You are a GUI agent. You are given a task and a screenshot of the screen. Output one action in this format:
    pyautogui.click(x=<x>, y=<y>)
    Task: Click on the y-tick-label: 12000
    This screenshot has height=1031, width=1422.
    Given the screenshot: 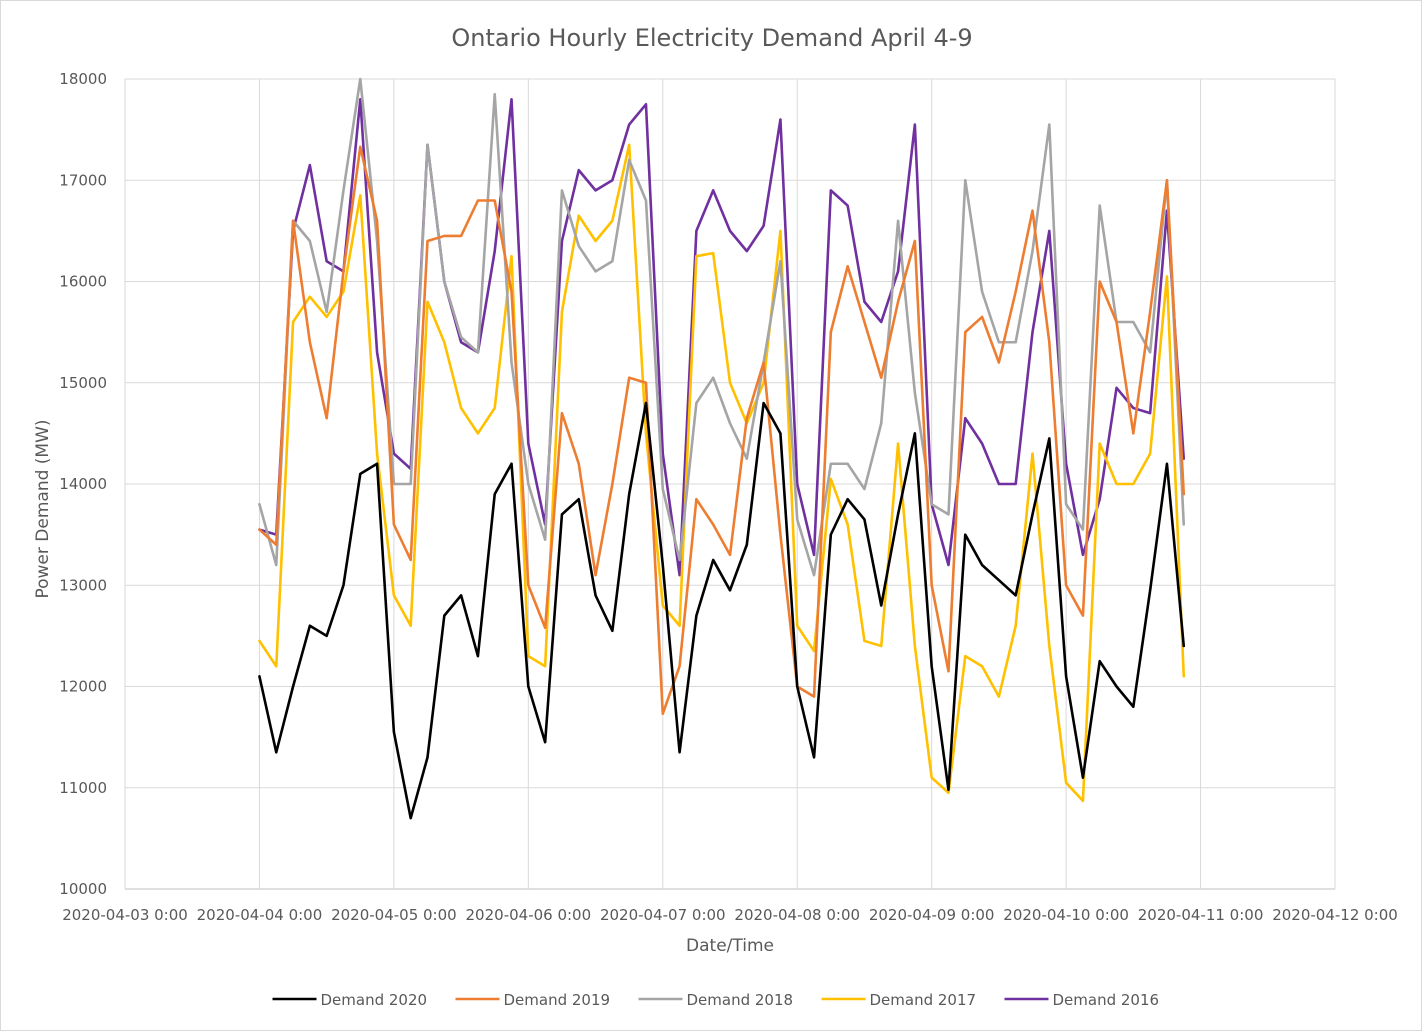 What is the action you would take?
    pyautogui.click(x=83, y=687)
    